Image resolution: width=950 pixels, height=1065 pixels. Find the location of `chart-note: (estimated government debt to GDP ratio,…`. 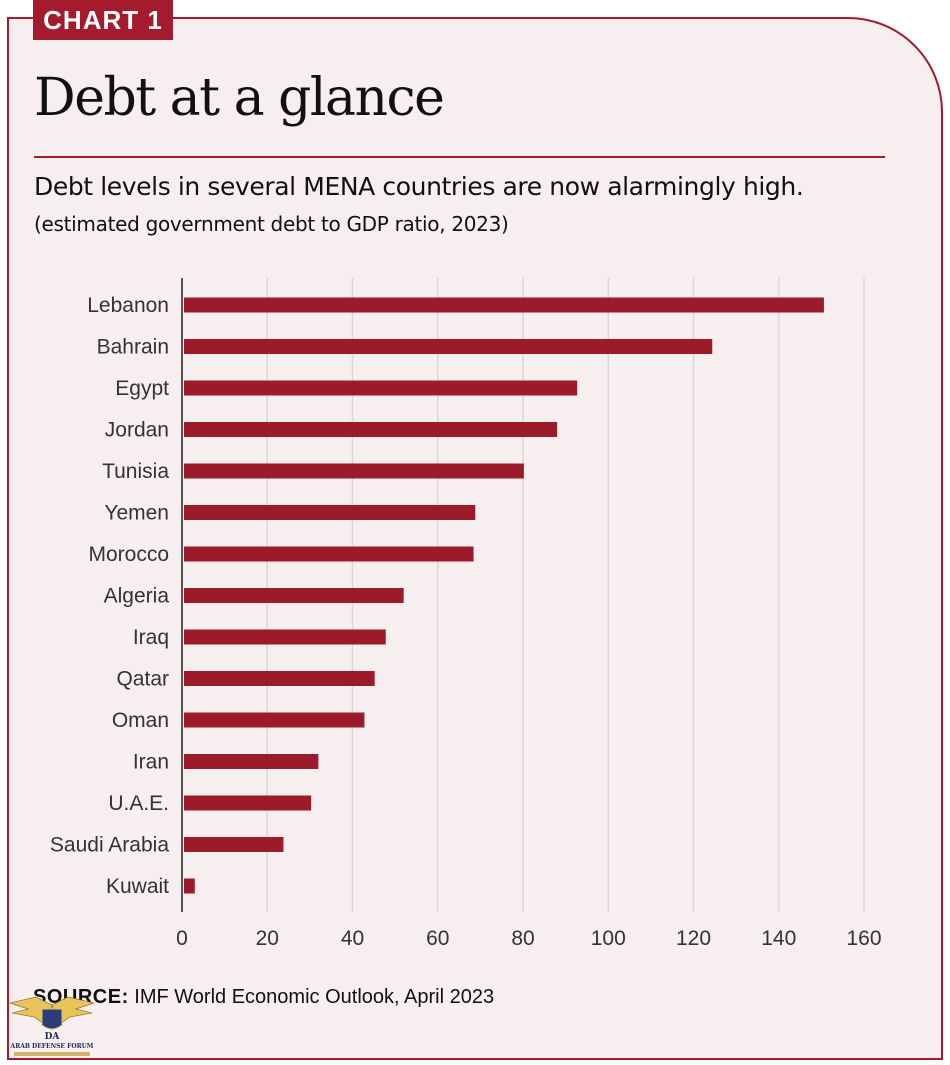

chart-note: (estimated government debt to GDP ratio,… is located at coordinates (271, 224).